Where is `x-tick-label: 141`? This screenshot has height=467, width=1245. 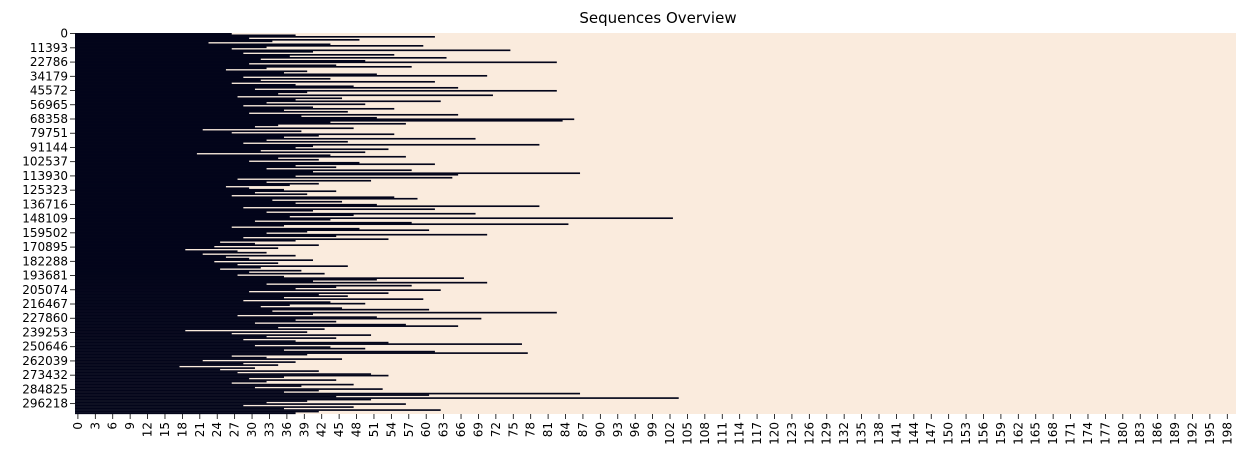 x-tick-label: 141 is located at coordinates (896, 433).